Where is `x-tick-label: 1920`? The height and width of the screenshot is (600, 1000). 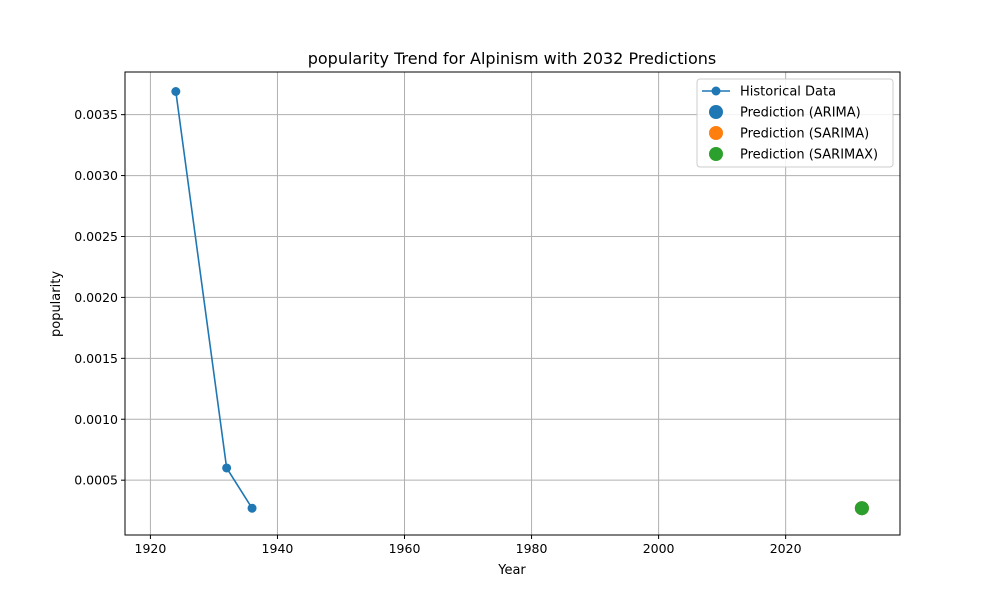
x-tick-label: 1920 is located at coordinates (151, 548).